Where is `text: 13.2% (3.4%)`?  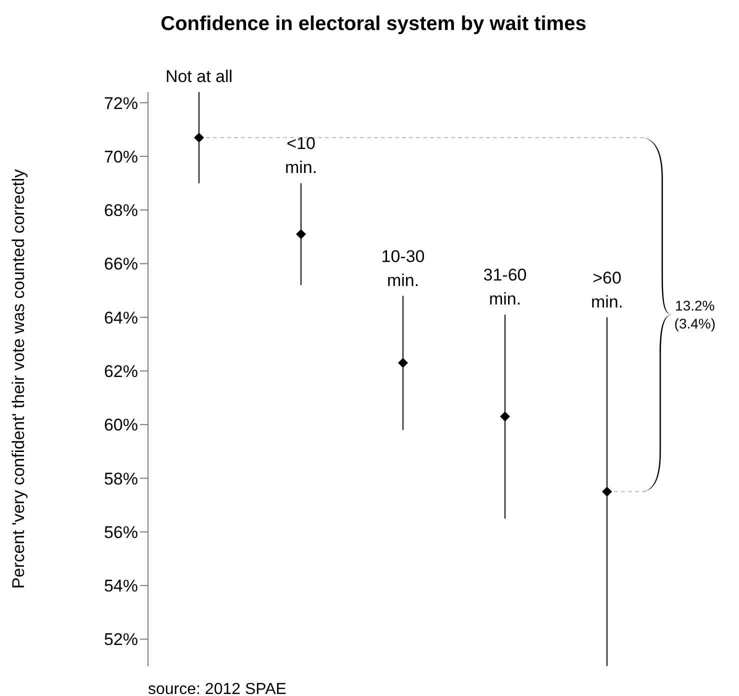
text: 13.2% (3.4%) is located at coordinates (695, 315).